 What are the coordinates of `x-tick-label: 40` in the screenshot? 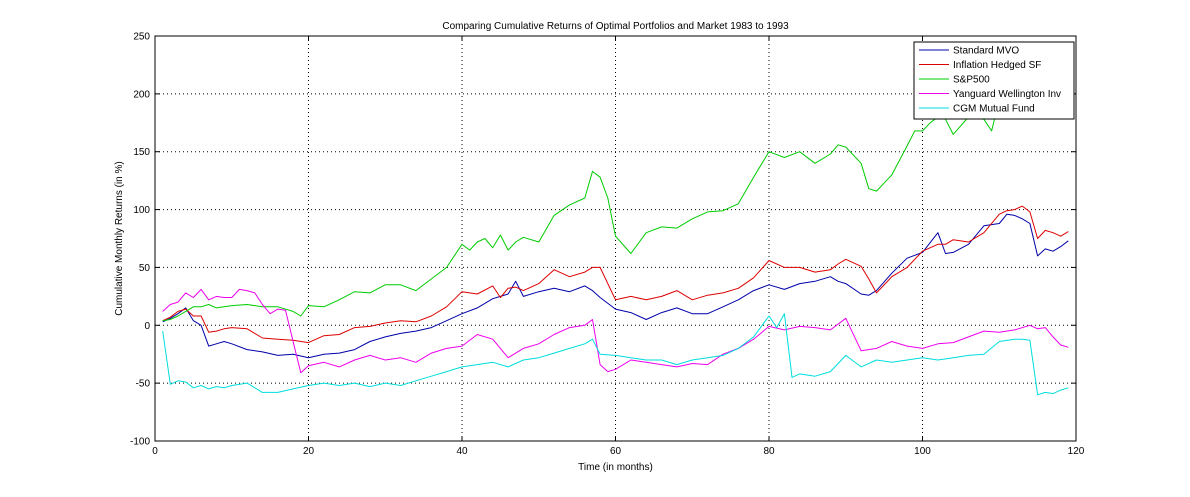 It's located at (462, 451).